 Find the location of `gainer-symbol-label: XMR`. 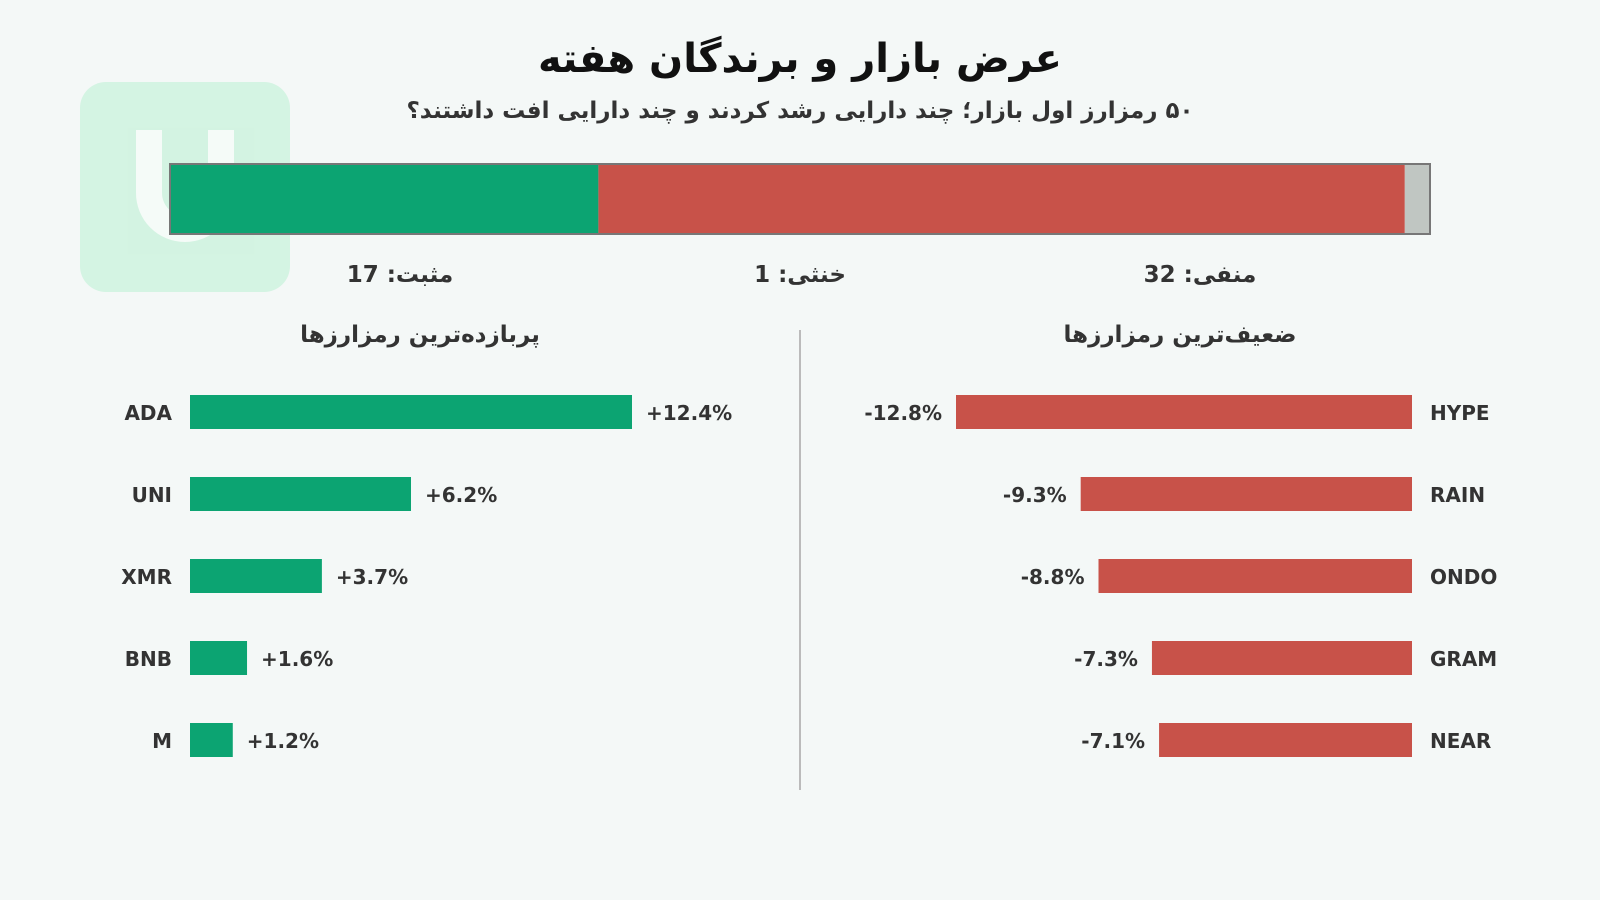

gainer-symbol-label: XMR is located at coordinates (146, 577).